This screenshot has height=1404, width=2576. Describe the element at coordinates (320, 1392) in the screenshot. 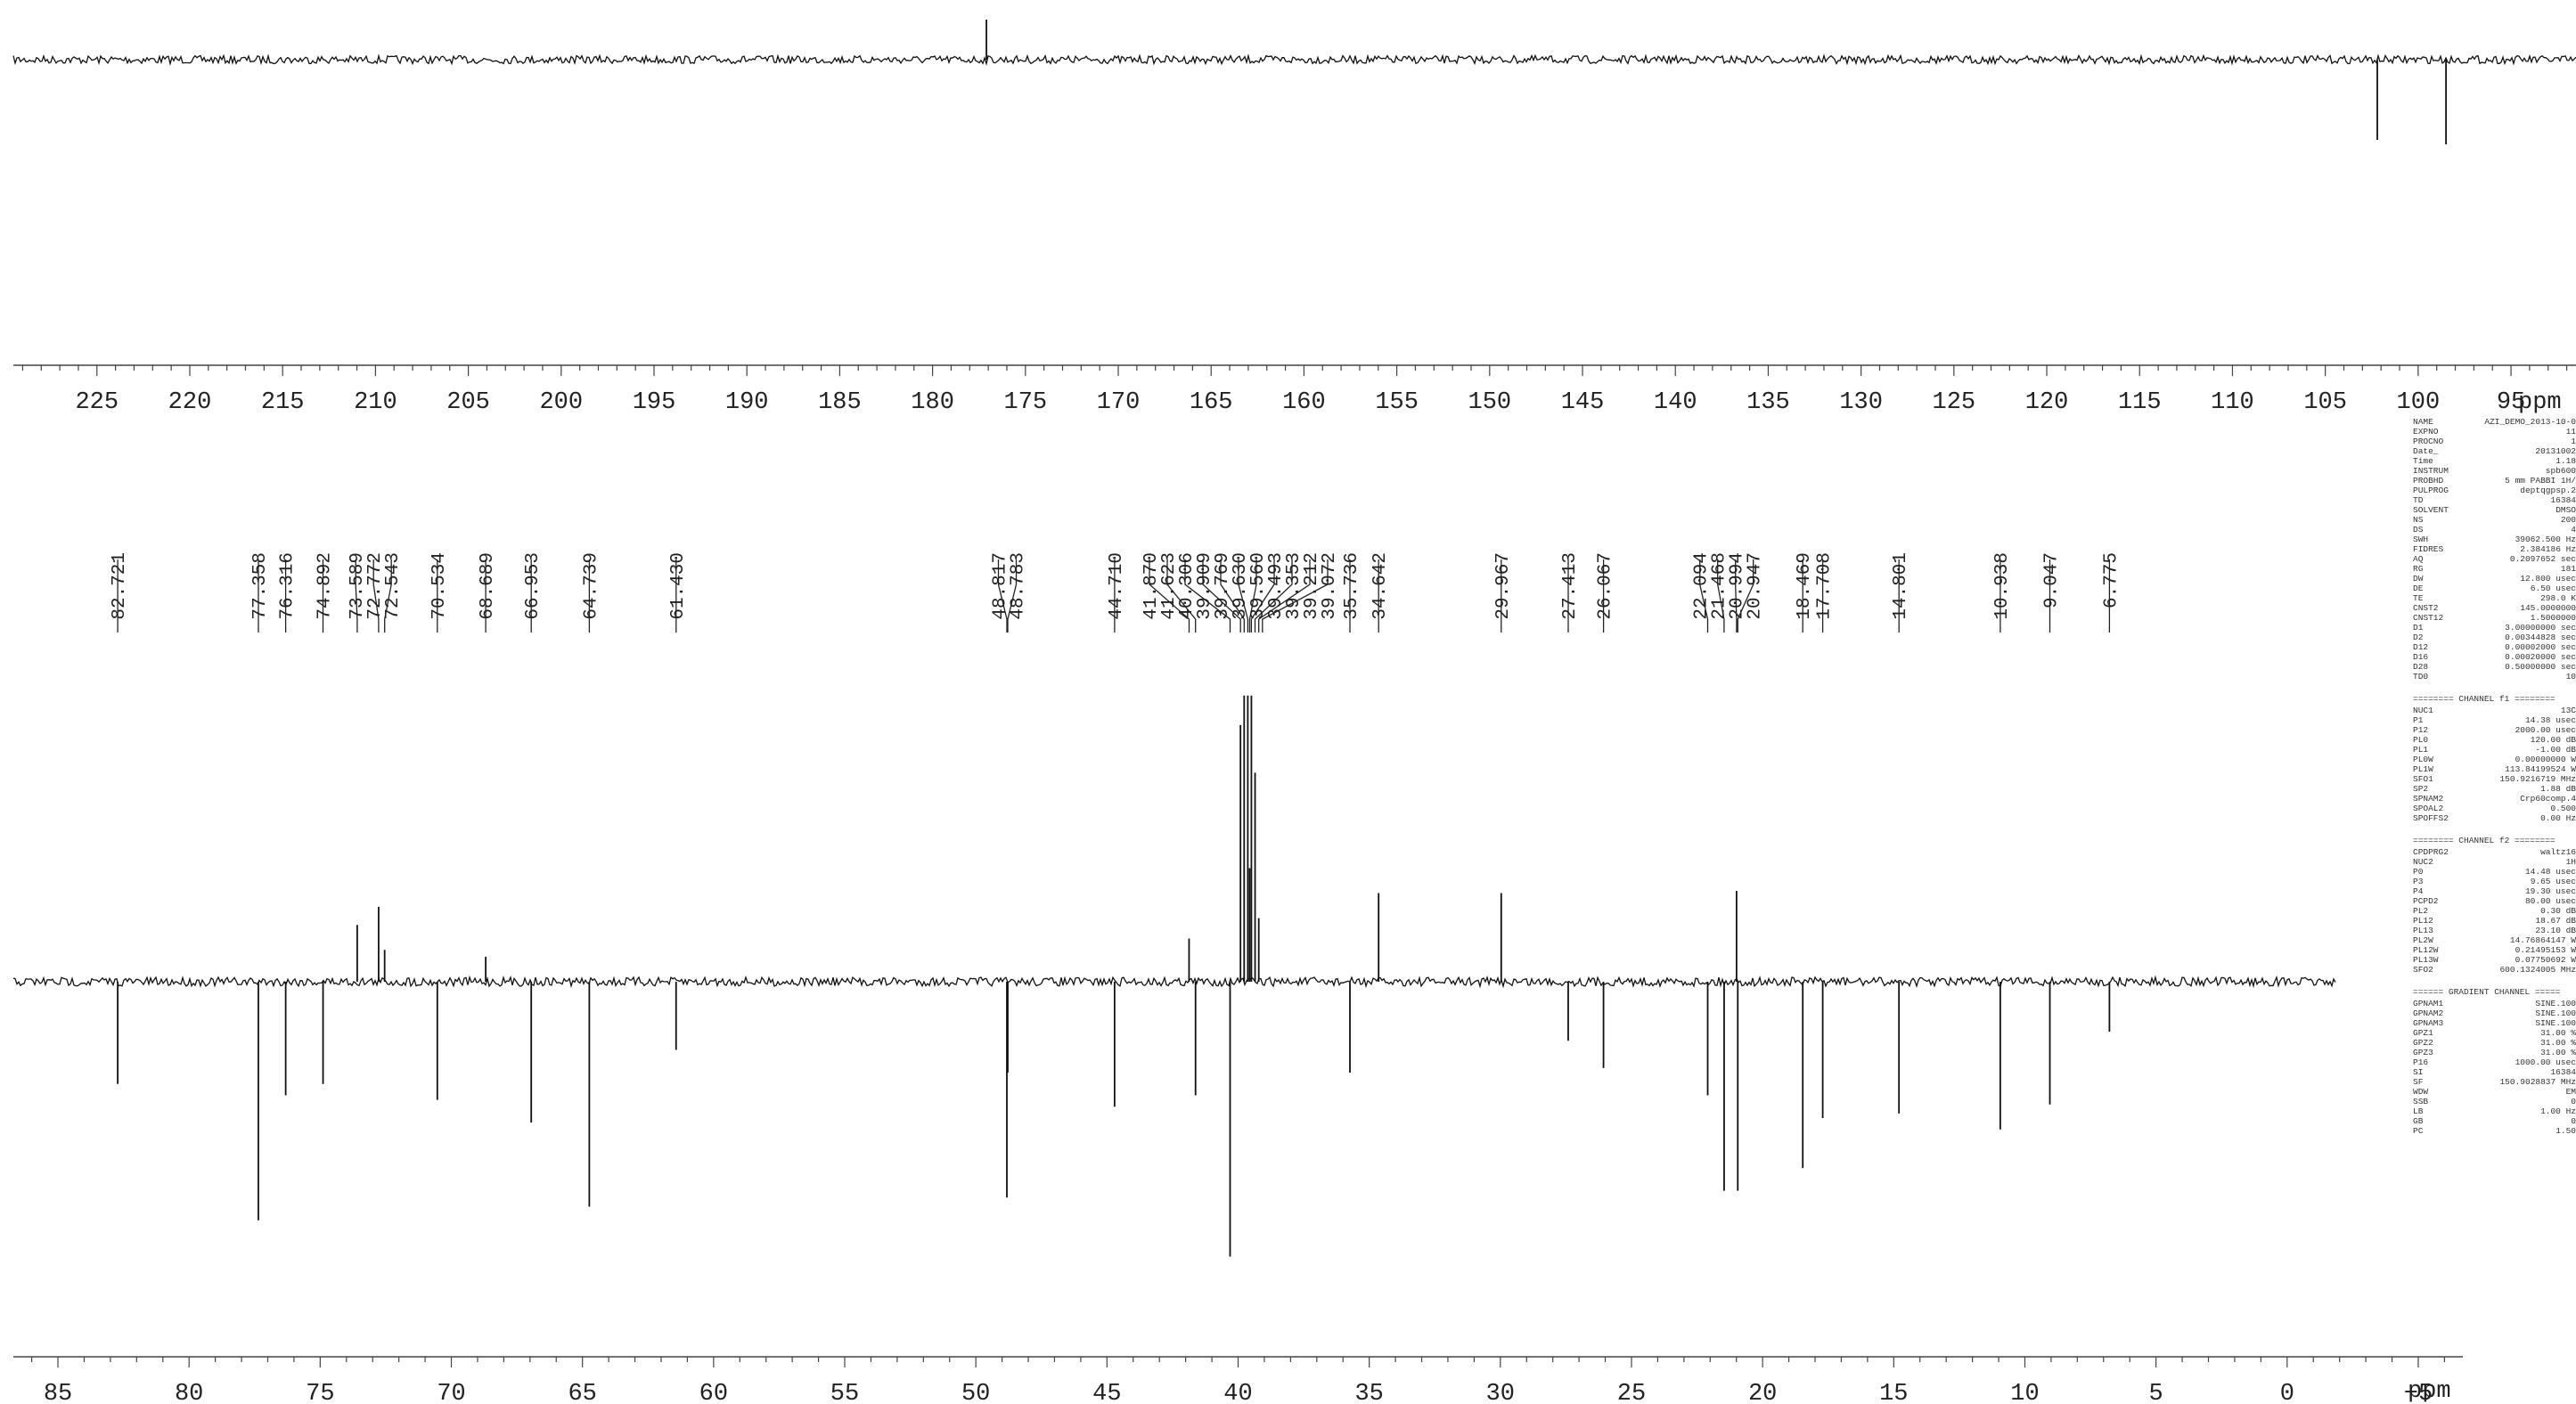

I see `lower-tick-label: 75` at that location.